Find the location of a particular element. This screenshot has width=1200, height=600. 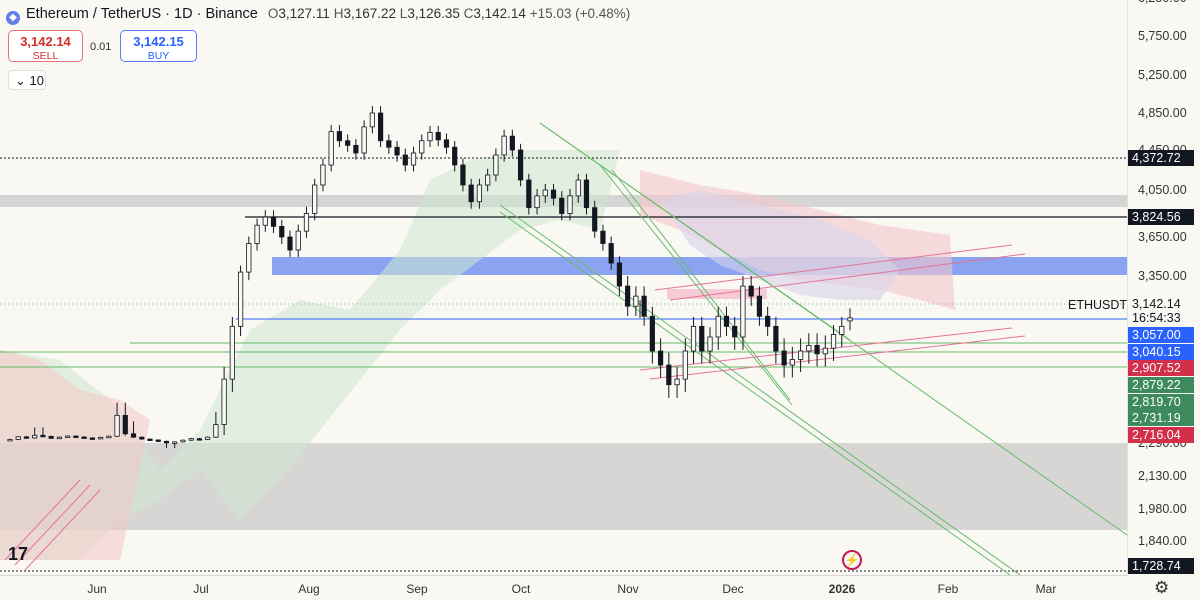

high-value: 3,167.22 is located at coordinates (370, 13).